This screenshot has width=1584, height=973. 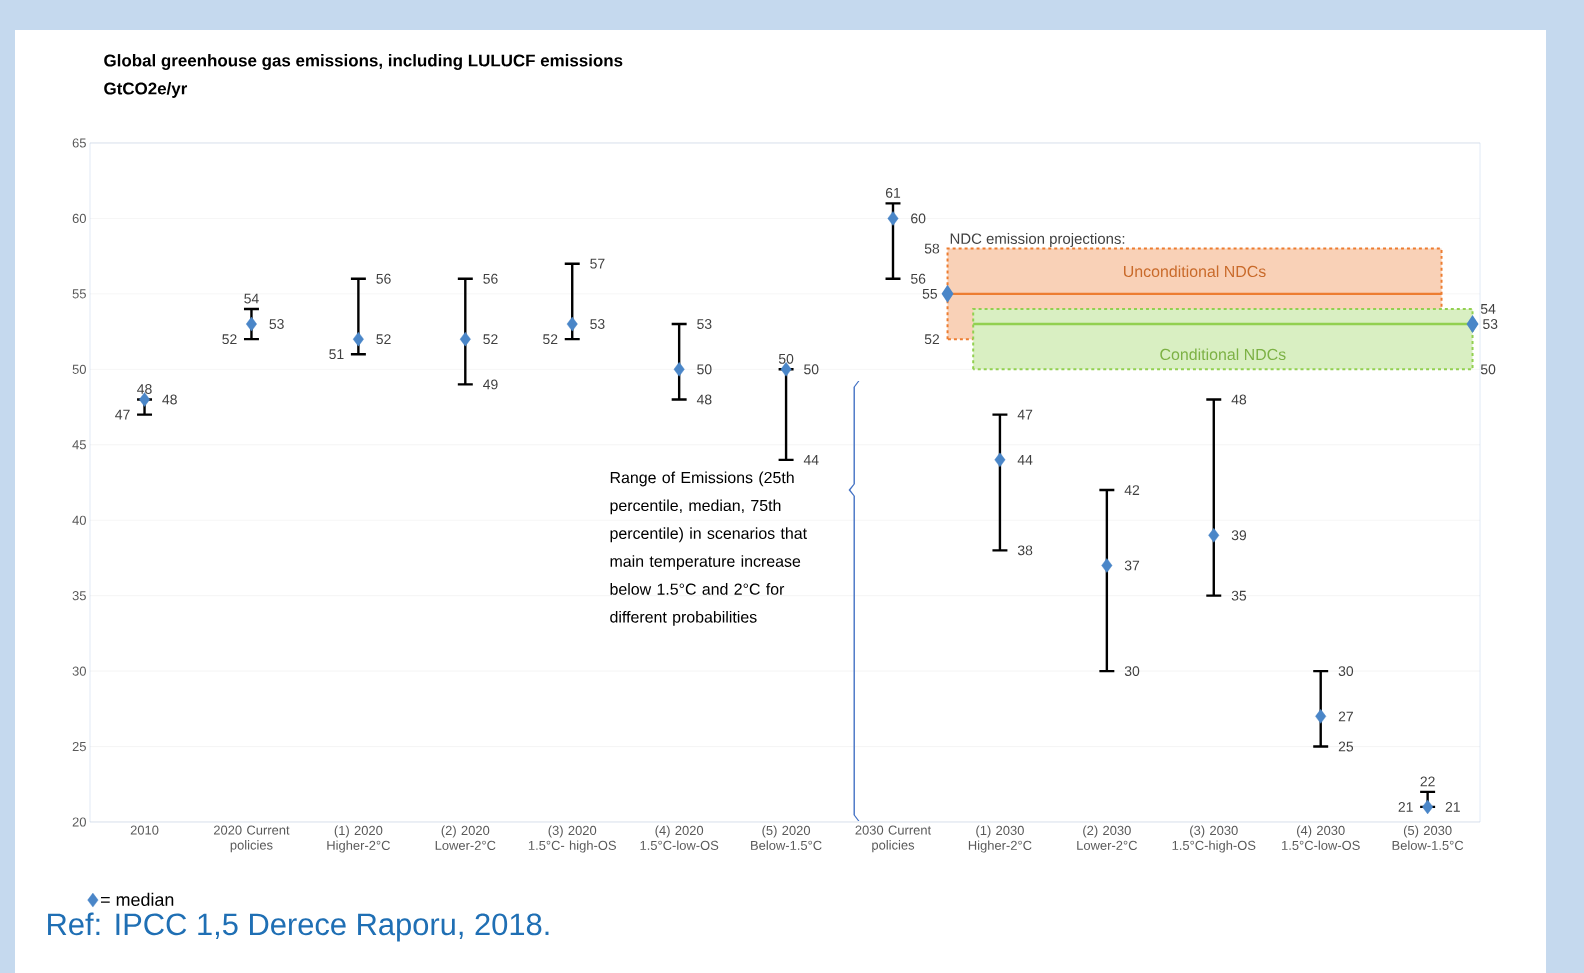 I want to click on annotation: Range of Emissions (25th percentile, median, 75th percentile) in scenarios that main temperature increase below 1.5°C and 2°C for different probabilities, so click(x=708, y=548).